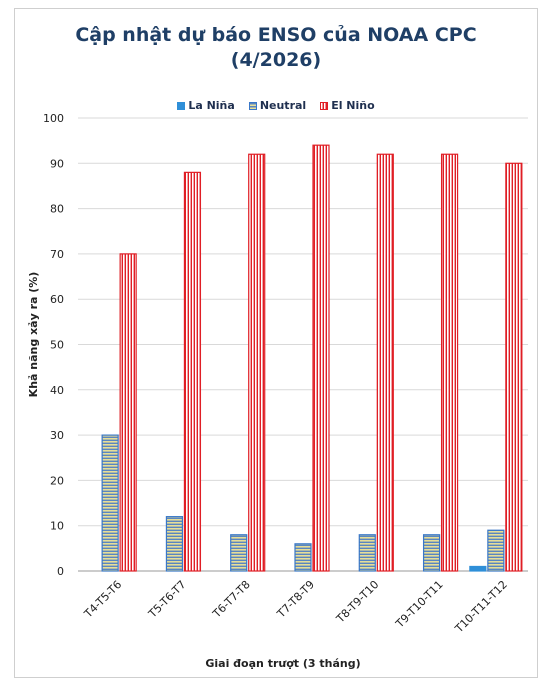 This screenshot has width=550, height=684. Describe the element at coordinates (211, 105) in the screenshot. I see `legend-label-la-nina: La Niña` at that location.